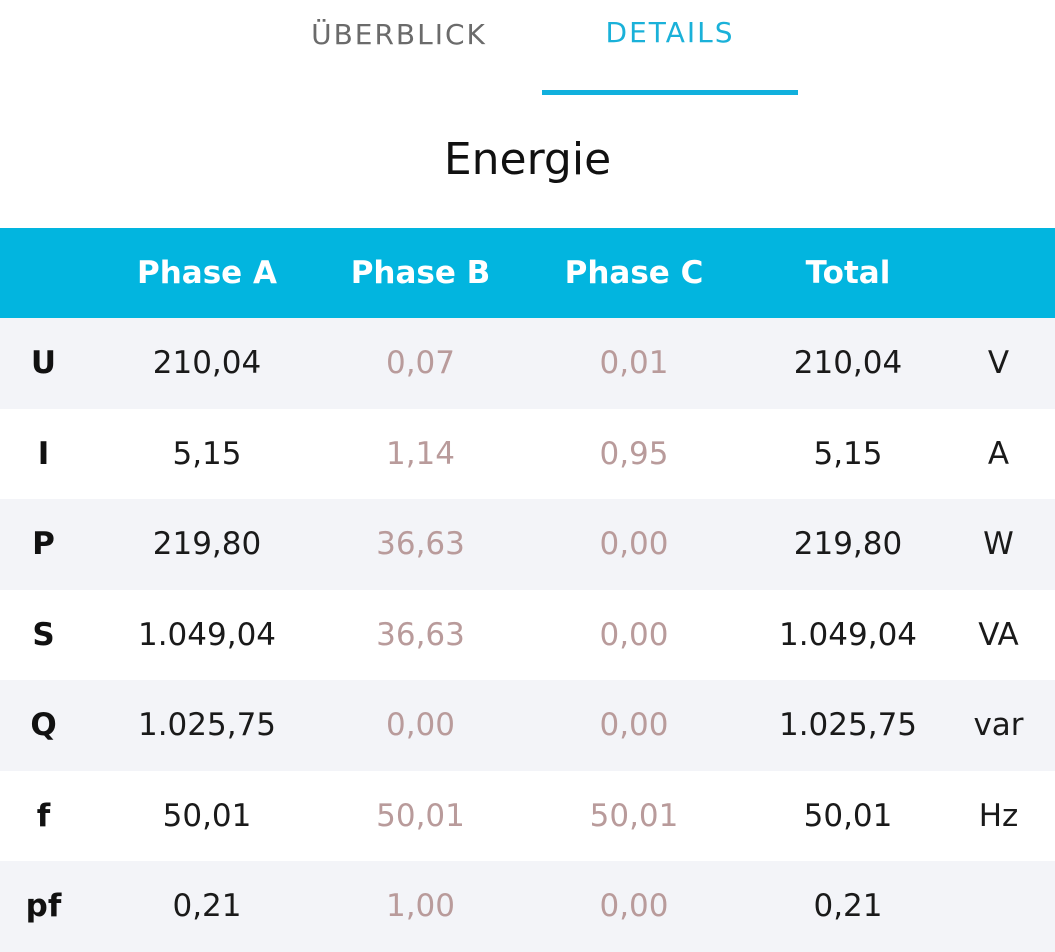 The width and height of the screenshot is (1055, 952). What do you see at coordinates (527, 906) in the screenshot?
I see `table-row: pf 0,21 1,00 0,00 0,21` at bounding box center [527, 906].